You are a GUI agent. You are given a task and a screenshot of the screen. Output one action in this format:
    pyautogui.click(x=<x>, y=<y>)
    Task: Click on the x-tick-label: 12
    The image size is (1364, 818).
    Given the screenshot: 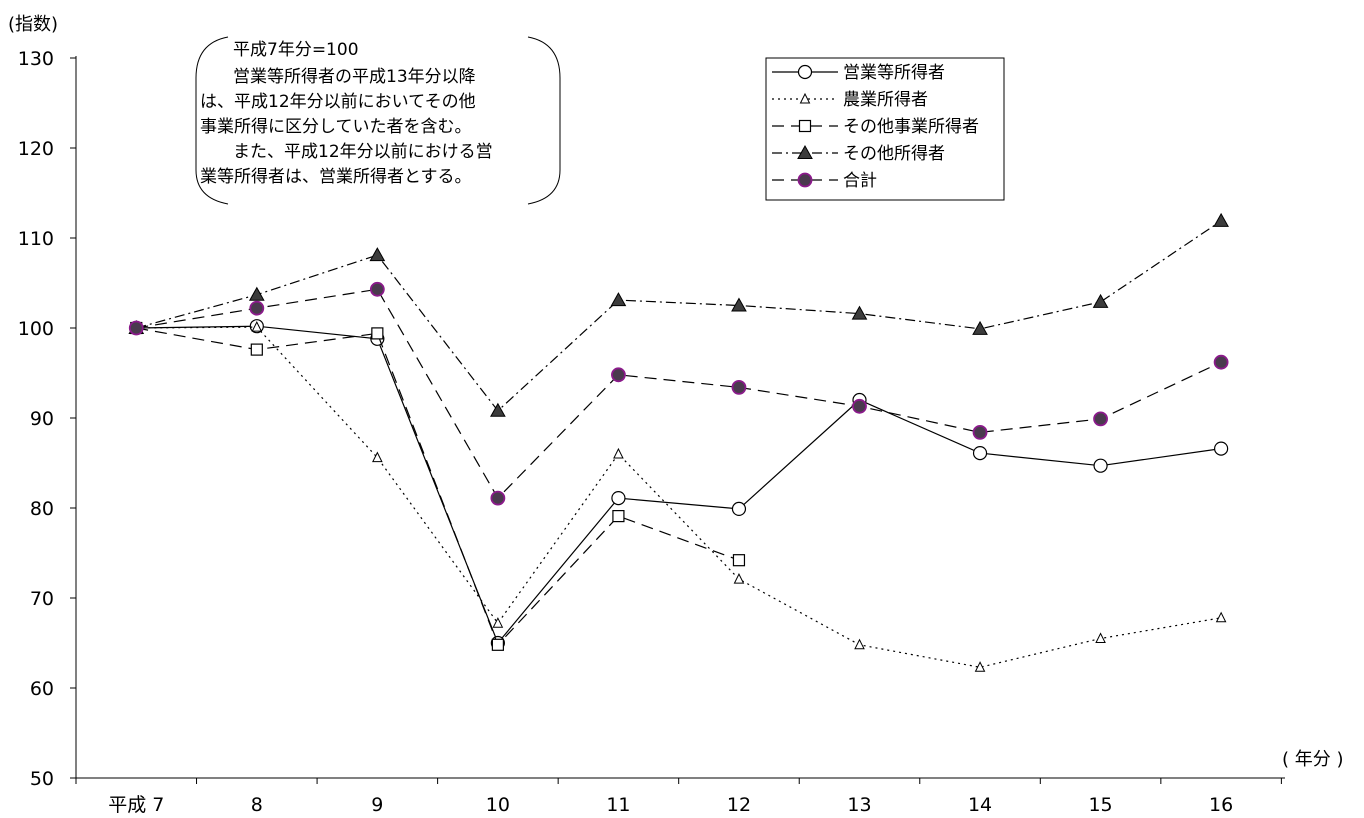 What is the action you would take?
    pyautogui.click(x=739, y=805)
    